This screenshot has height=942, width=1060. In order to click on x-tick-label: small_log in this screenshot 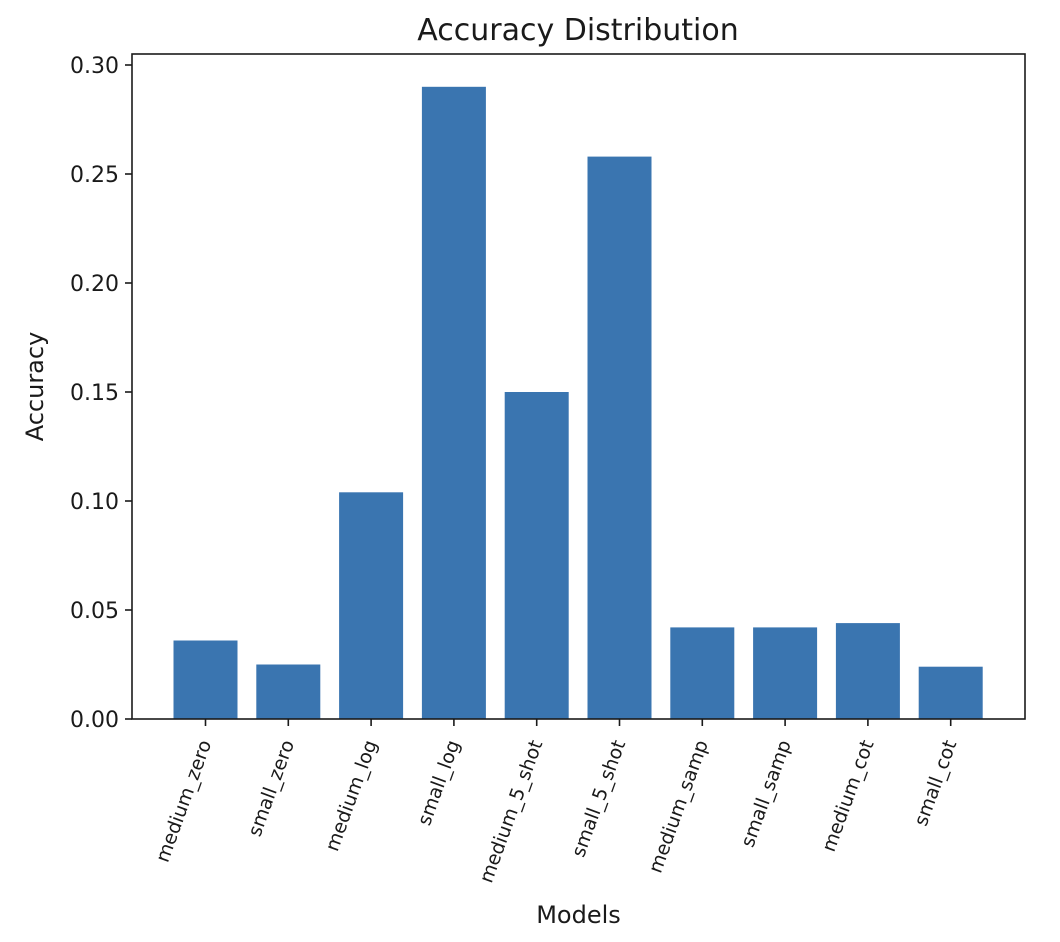, I will do `click(438, 782)`.